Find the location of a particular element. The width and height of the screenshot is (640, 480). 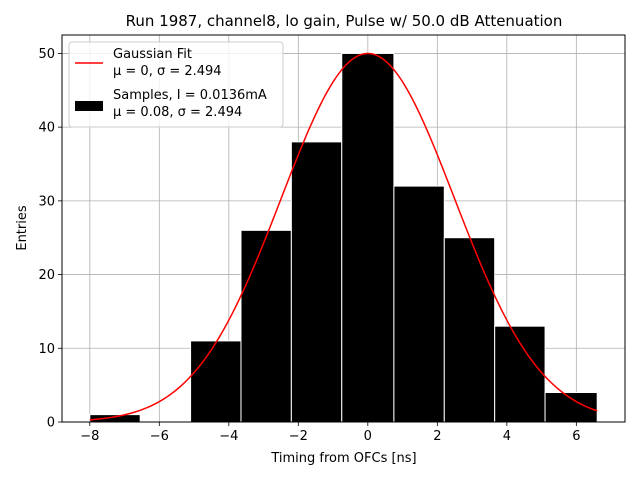

x-tick-label: −8 is located at coordinates (89, 436).